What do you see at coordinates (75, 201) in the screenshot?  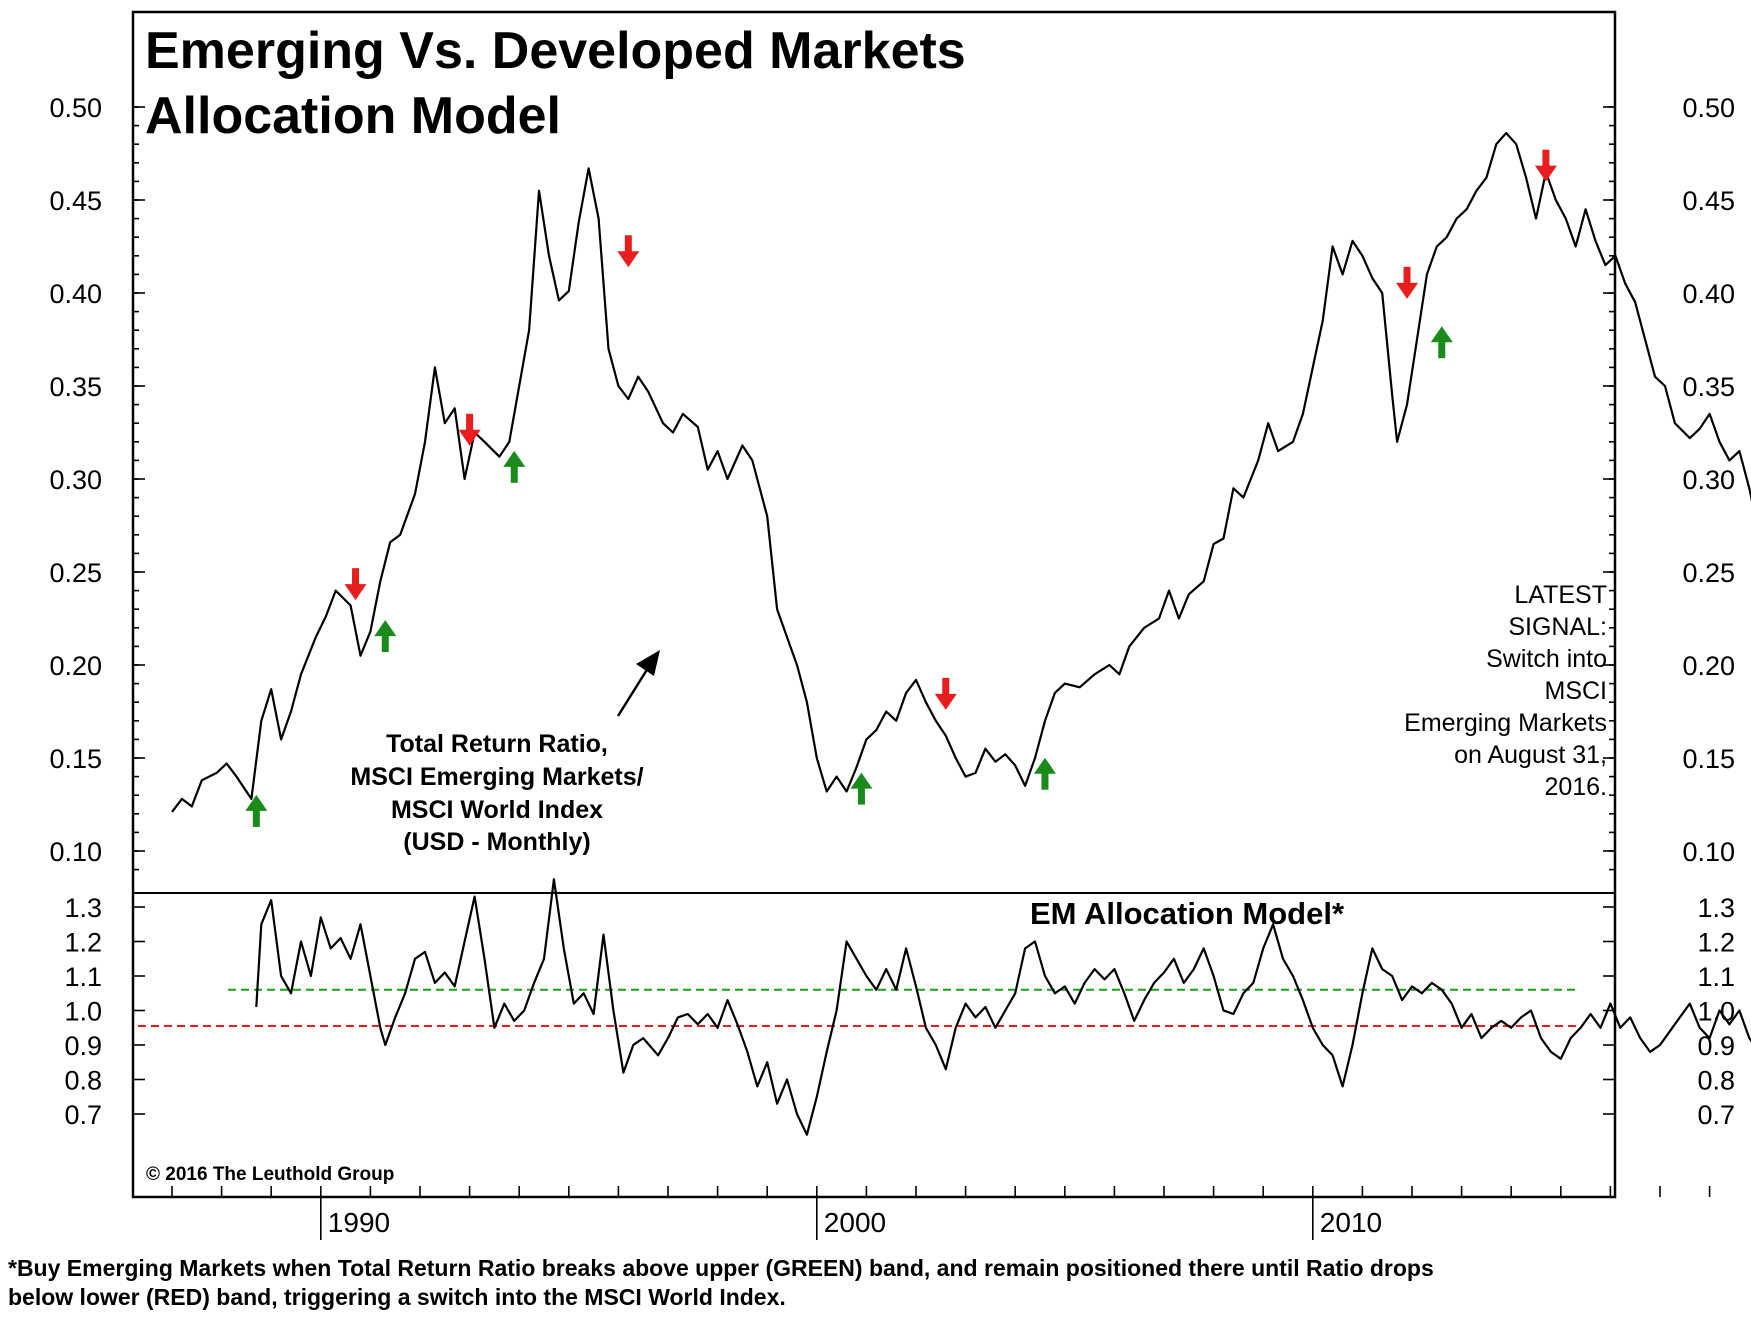 I see `y-tick-label-left-upper: 0.45` at bounding box center [75, 201].